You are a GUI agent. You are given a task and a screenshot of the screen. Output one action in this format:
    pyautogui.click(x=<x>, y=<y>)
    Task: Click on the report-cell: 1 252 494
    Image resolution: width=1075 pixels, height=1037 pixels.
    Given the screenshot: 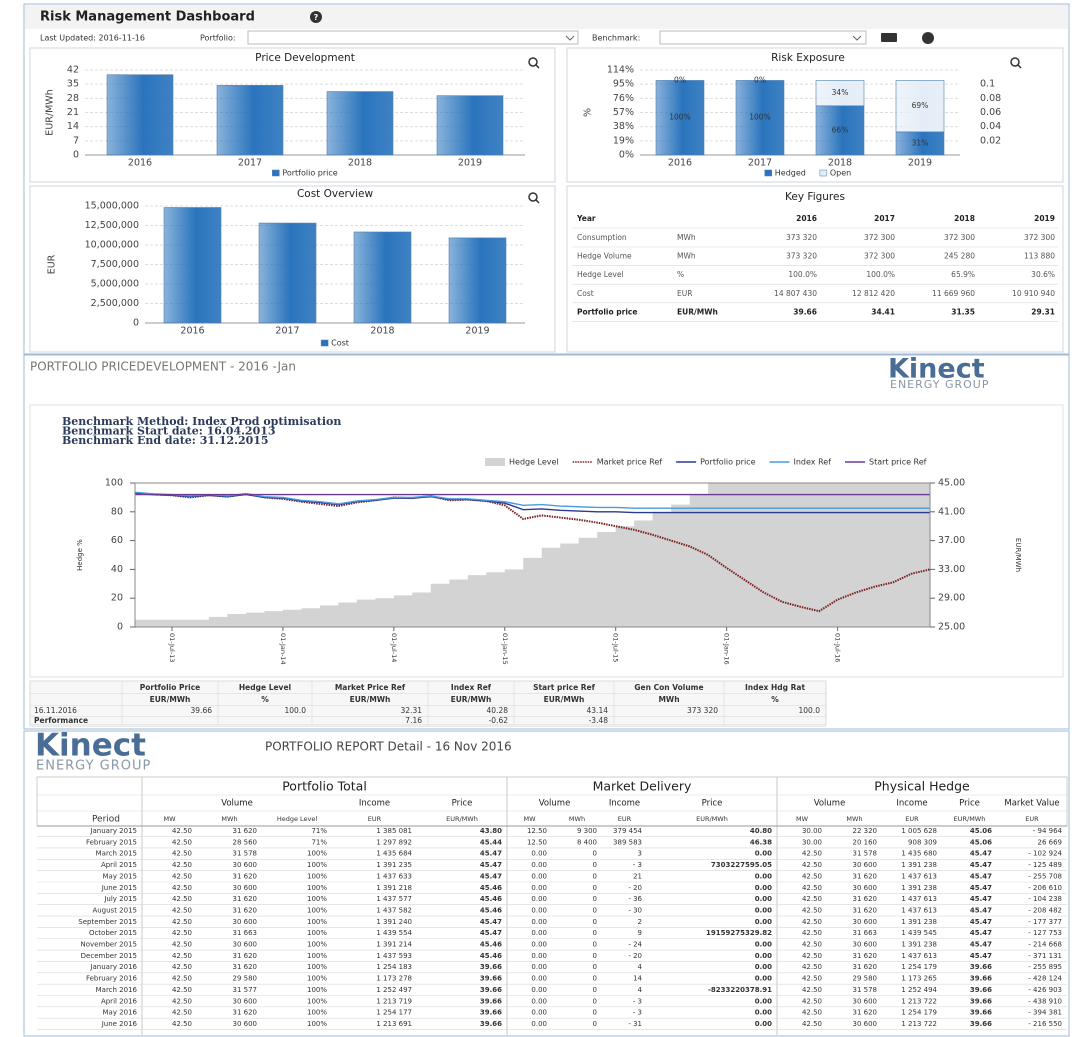 What is the action you would take?
    pyautogui.click(x=919, y=990)
    